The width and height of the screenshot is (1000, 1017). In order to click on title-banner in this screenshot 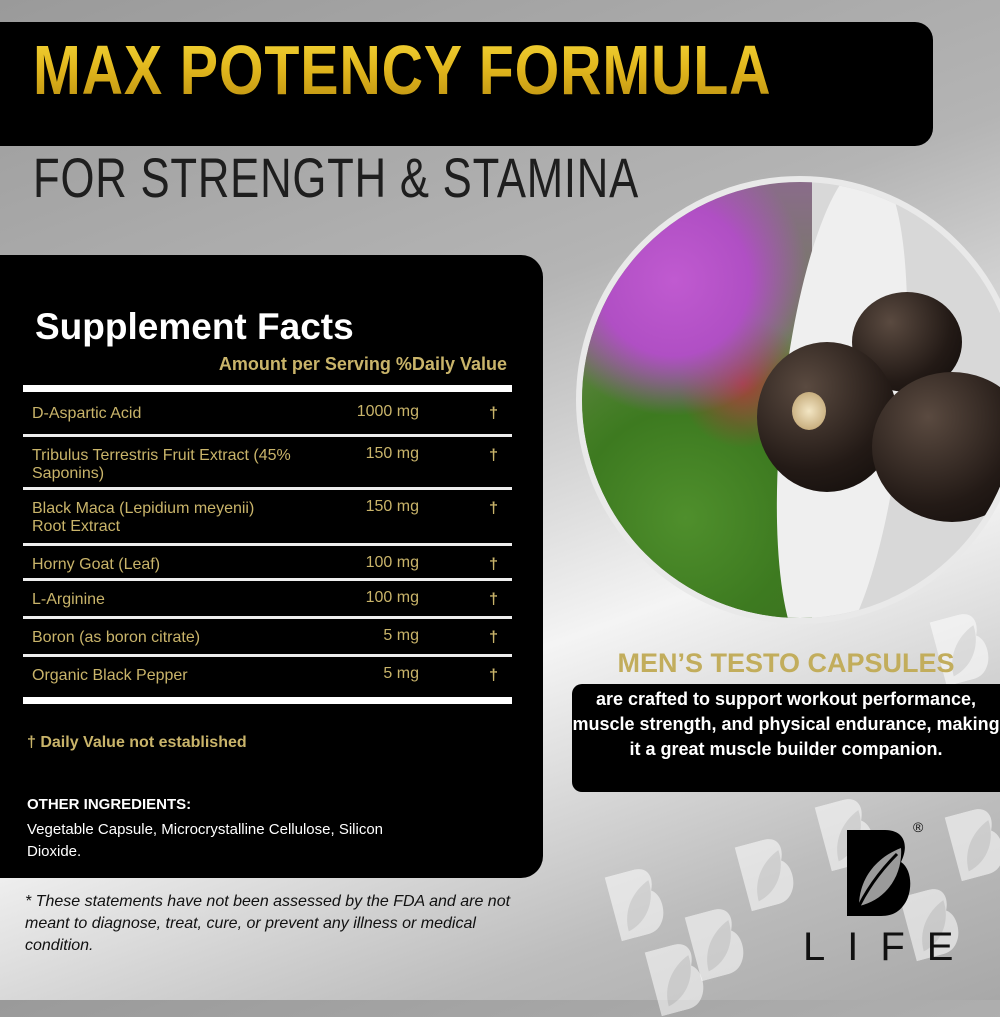, I will do `click(466, 84)`.